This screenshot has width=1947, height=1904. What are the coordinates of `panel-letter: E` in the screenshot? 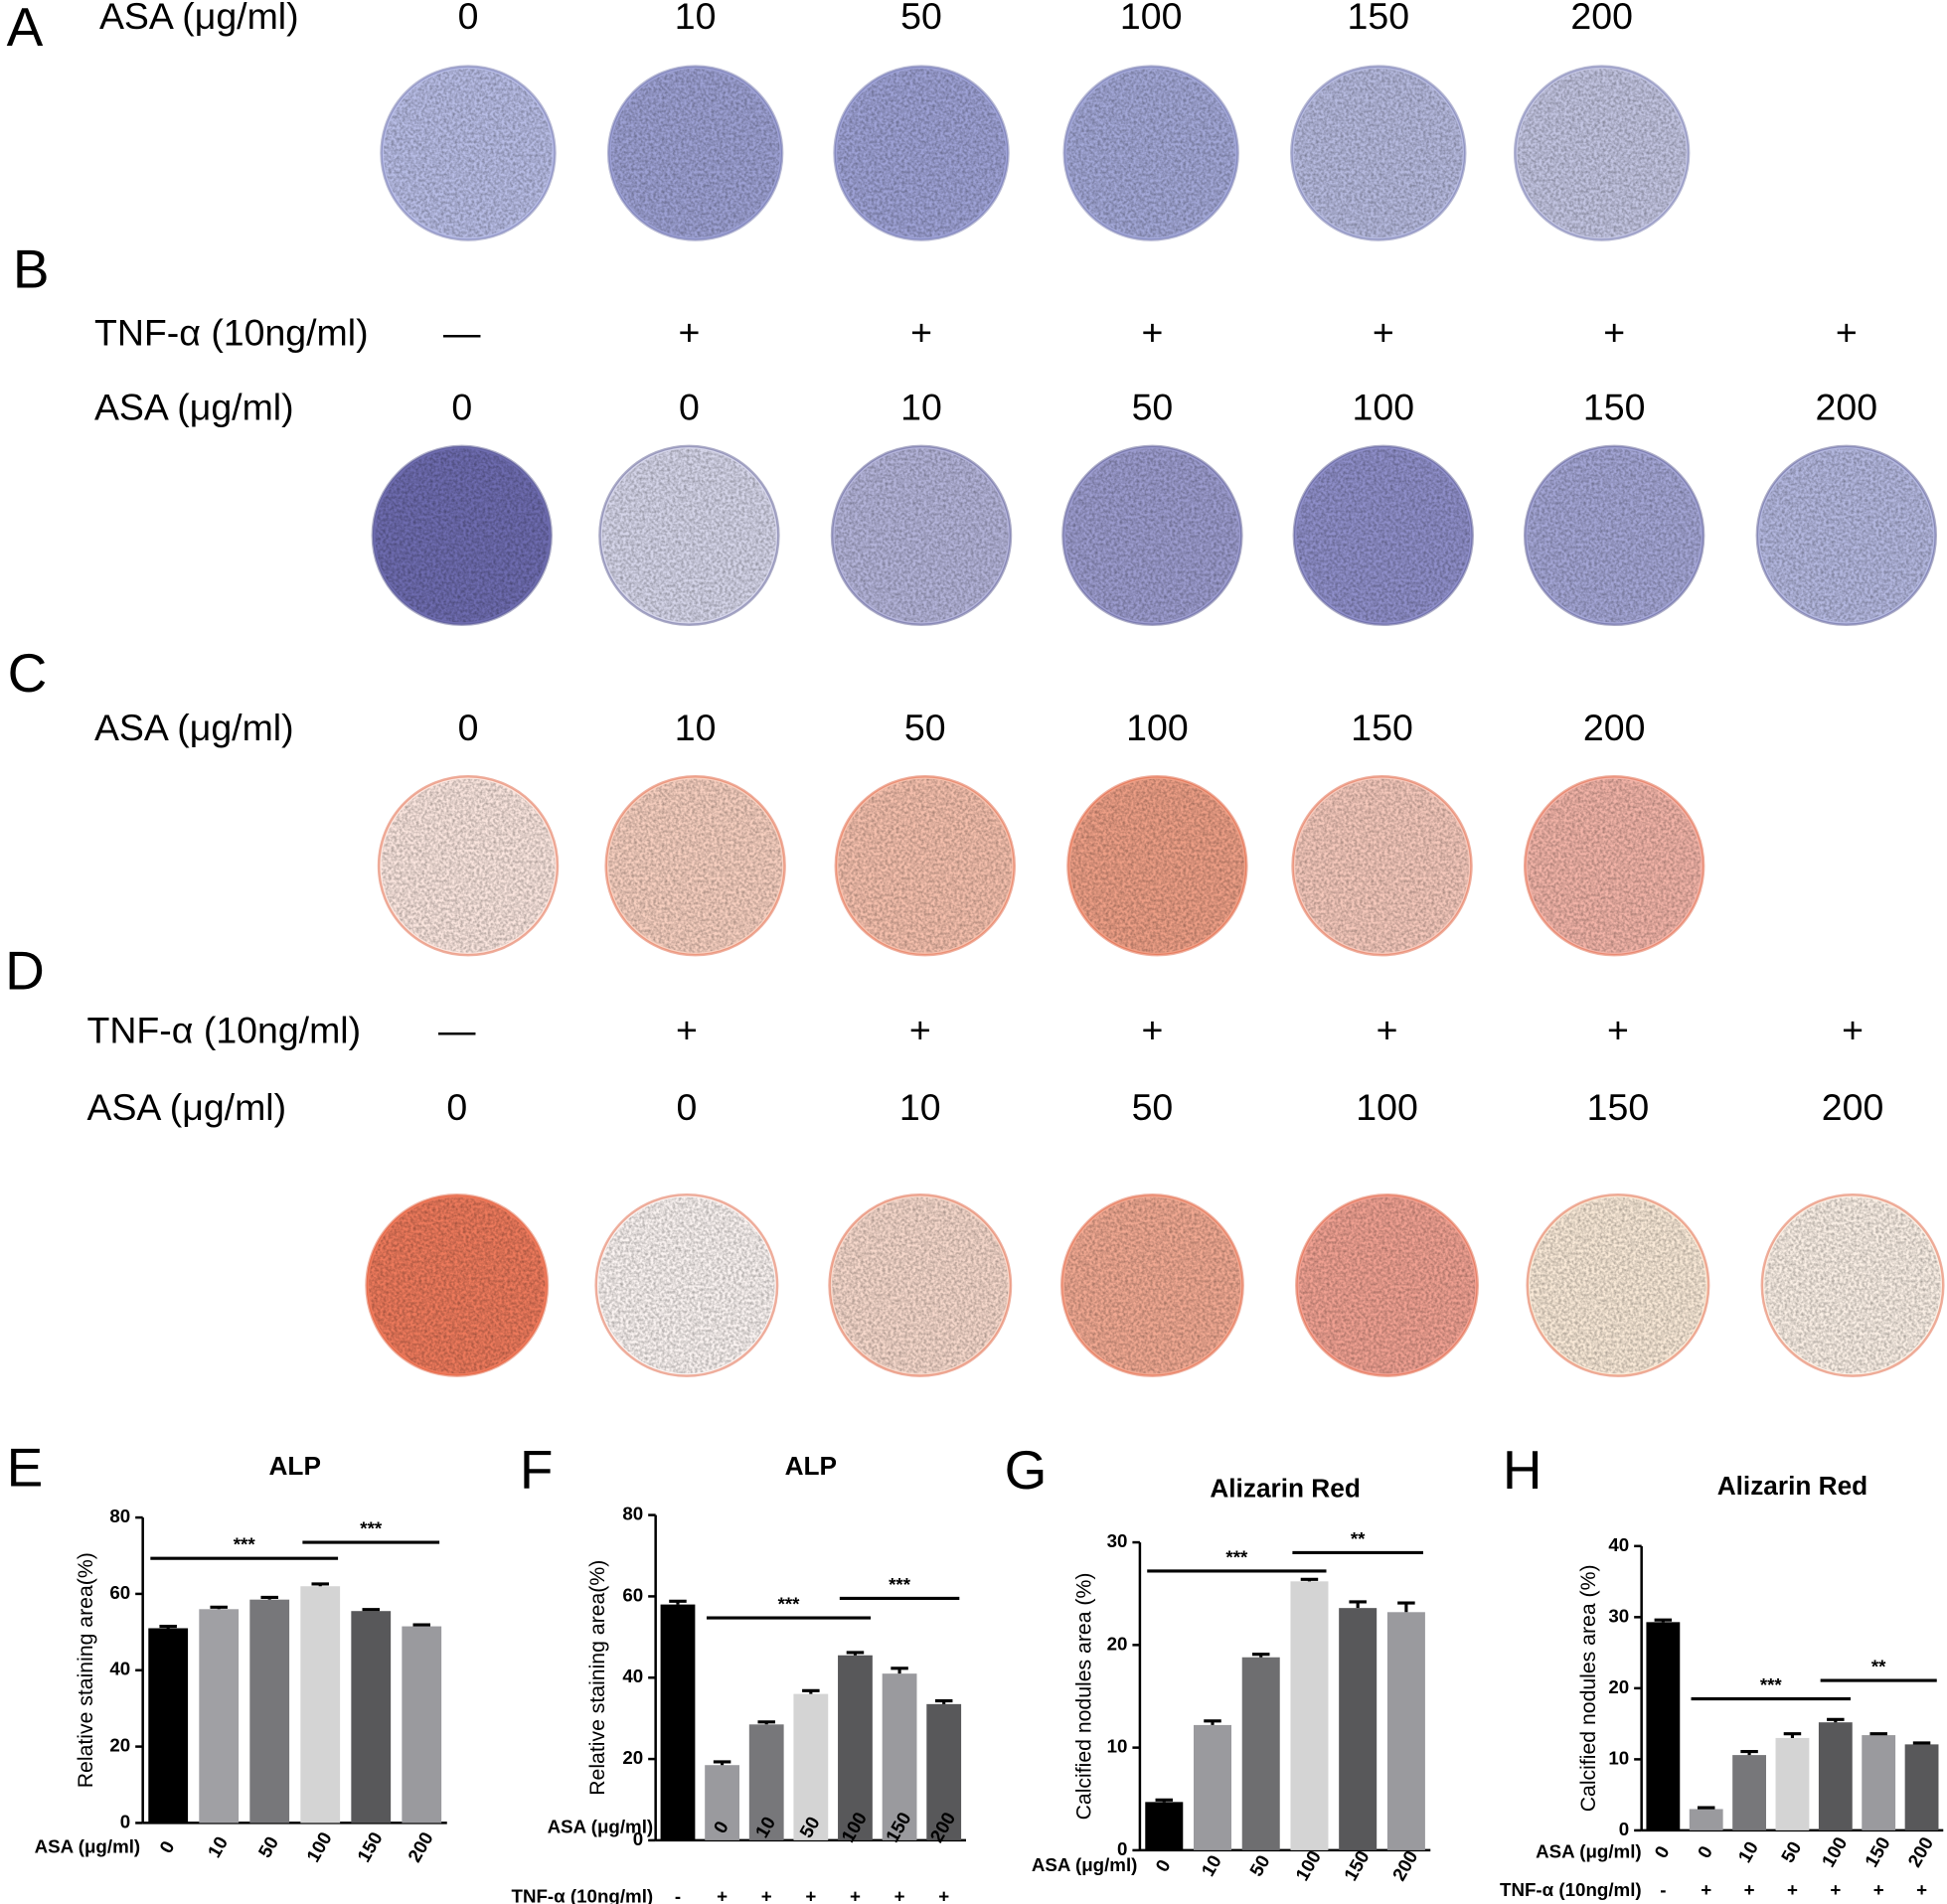 It's located at (25, 1467).